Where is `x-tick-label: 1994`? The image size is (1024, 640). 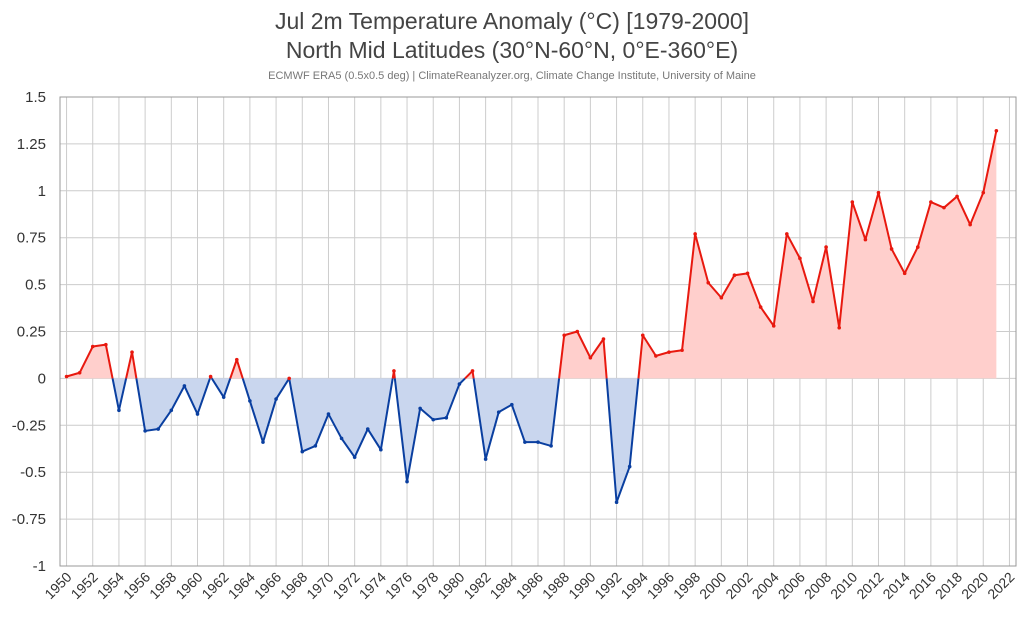
x-tick-label: 1994 is located at coordinates (634, 585).